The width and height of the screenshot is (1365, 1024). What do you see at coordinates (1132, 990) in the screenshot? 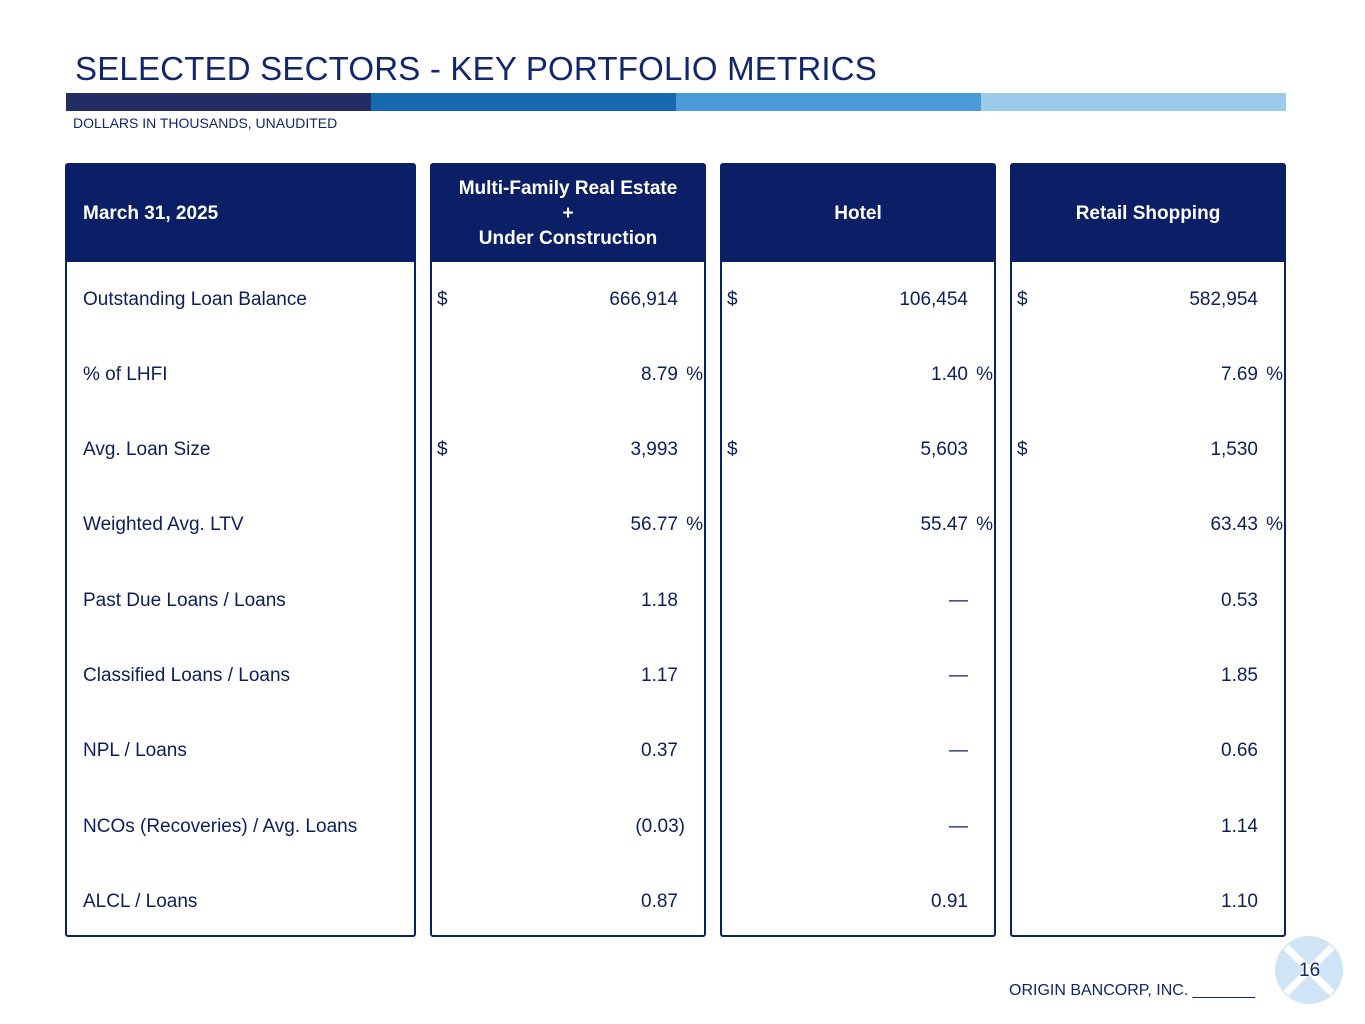
I see `footer-company: ORIGIN BANCORP, INC. _______` at bounding box center [1132, 990].